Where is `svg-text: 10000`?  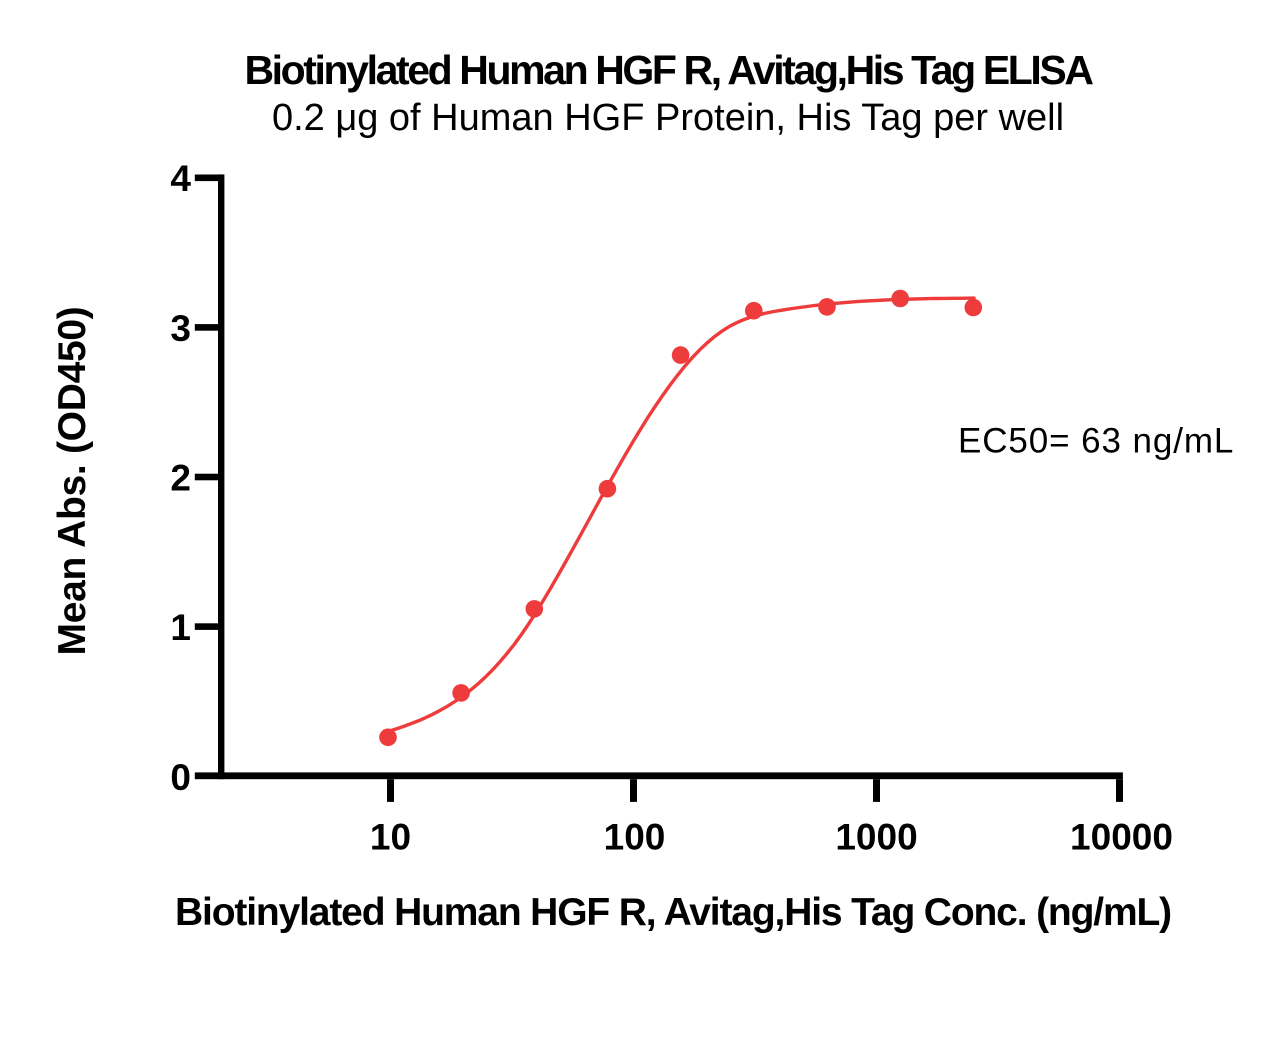 svg-text: 10000 is located at coordinates (1121, 837).